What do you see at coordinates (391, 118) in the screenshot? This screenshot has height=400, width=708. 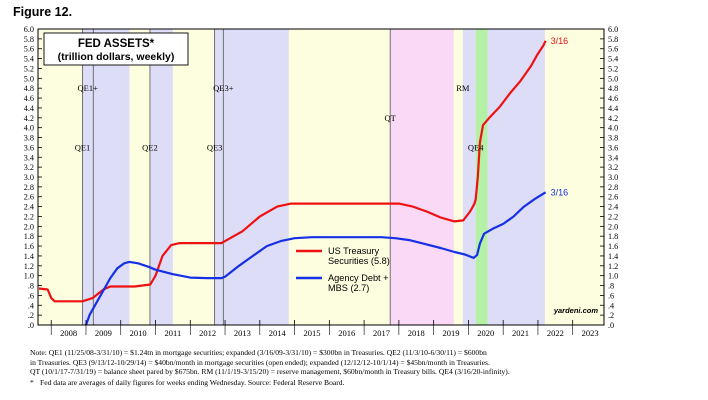 I see `period-label: QT` at bounding box center [391, 118].